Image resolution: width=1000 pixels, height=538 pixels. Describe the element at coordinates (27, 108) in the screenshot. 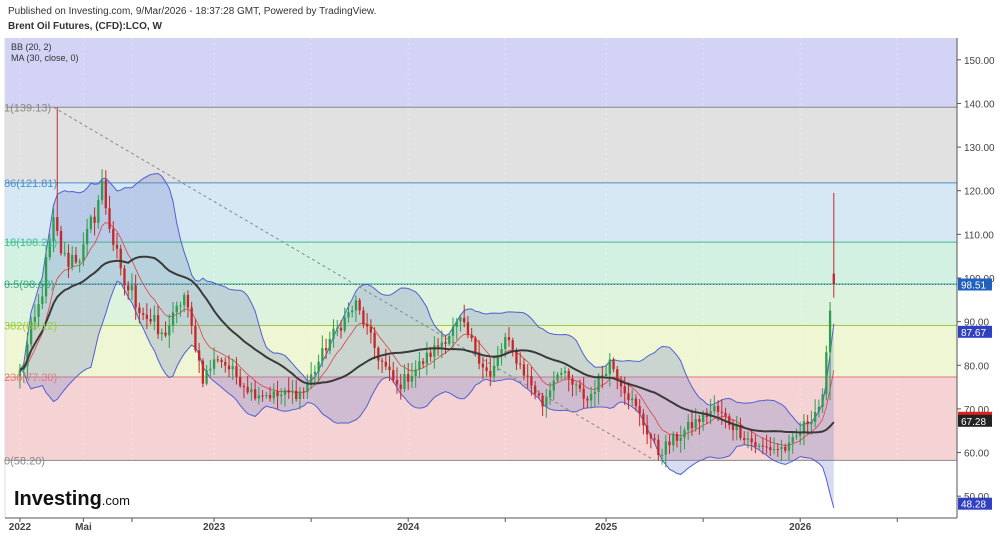

I see `fib-level-label: 1(139.13)` at that location.